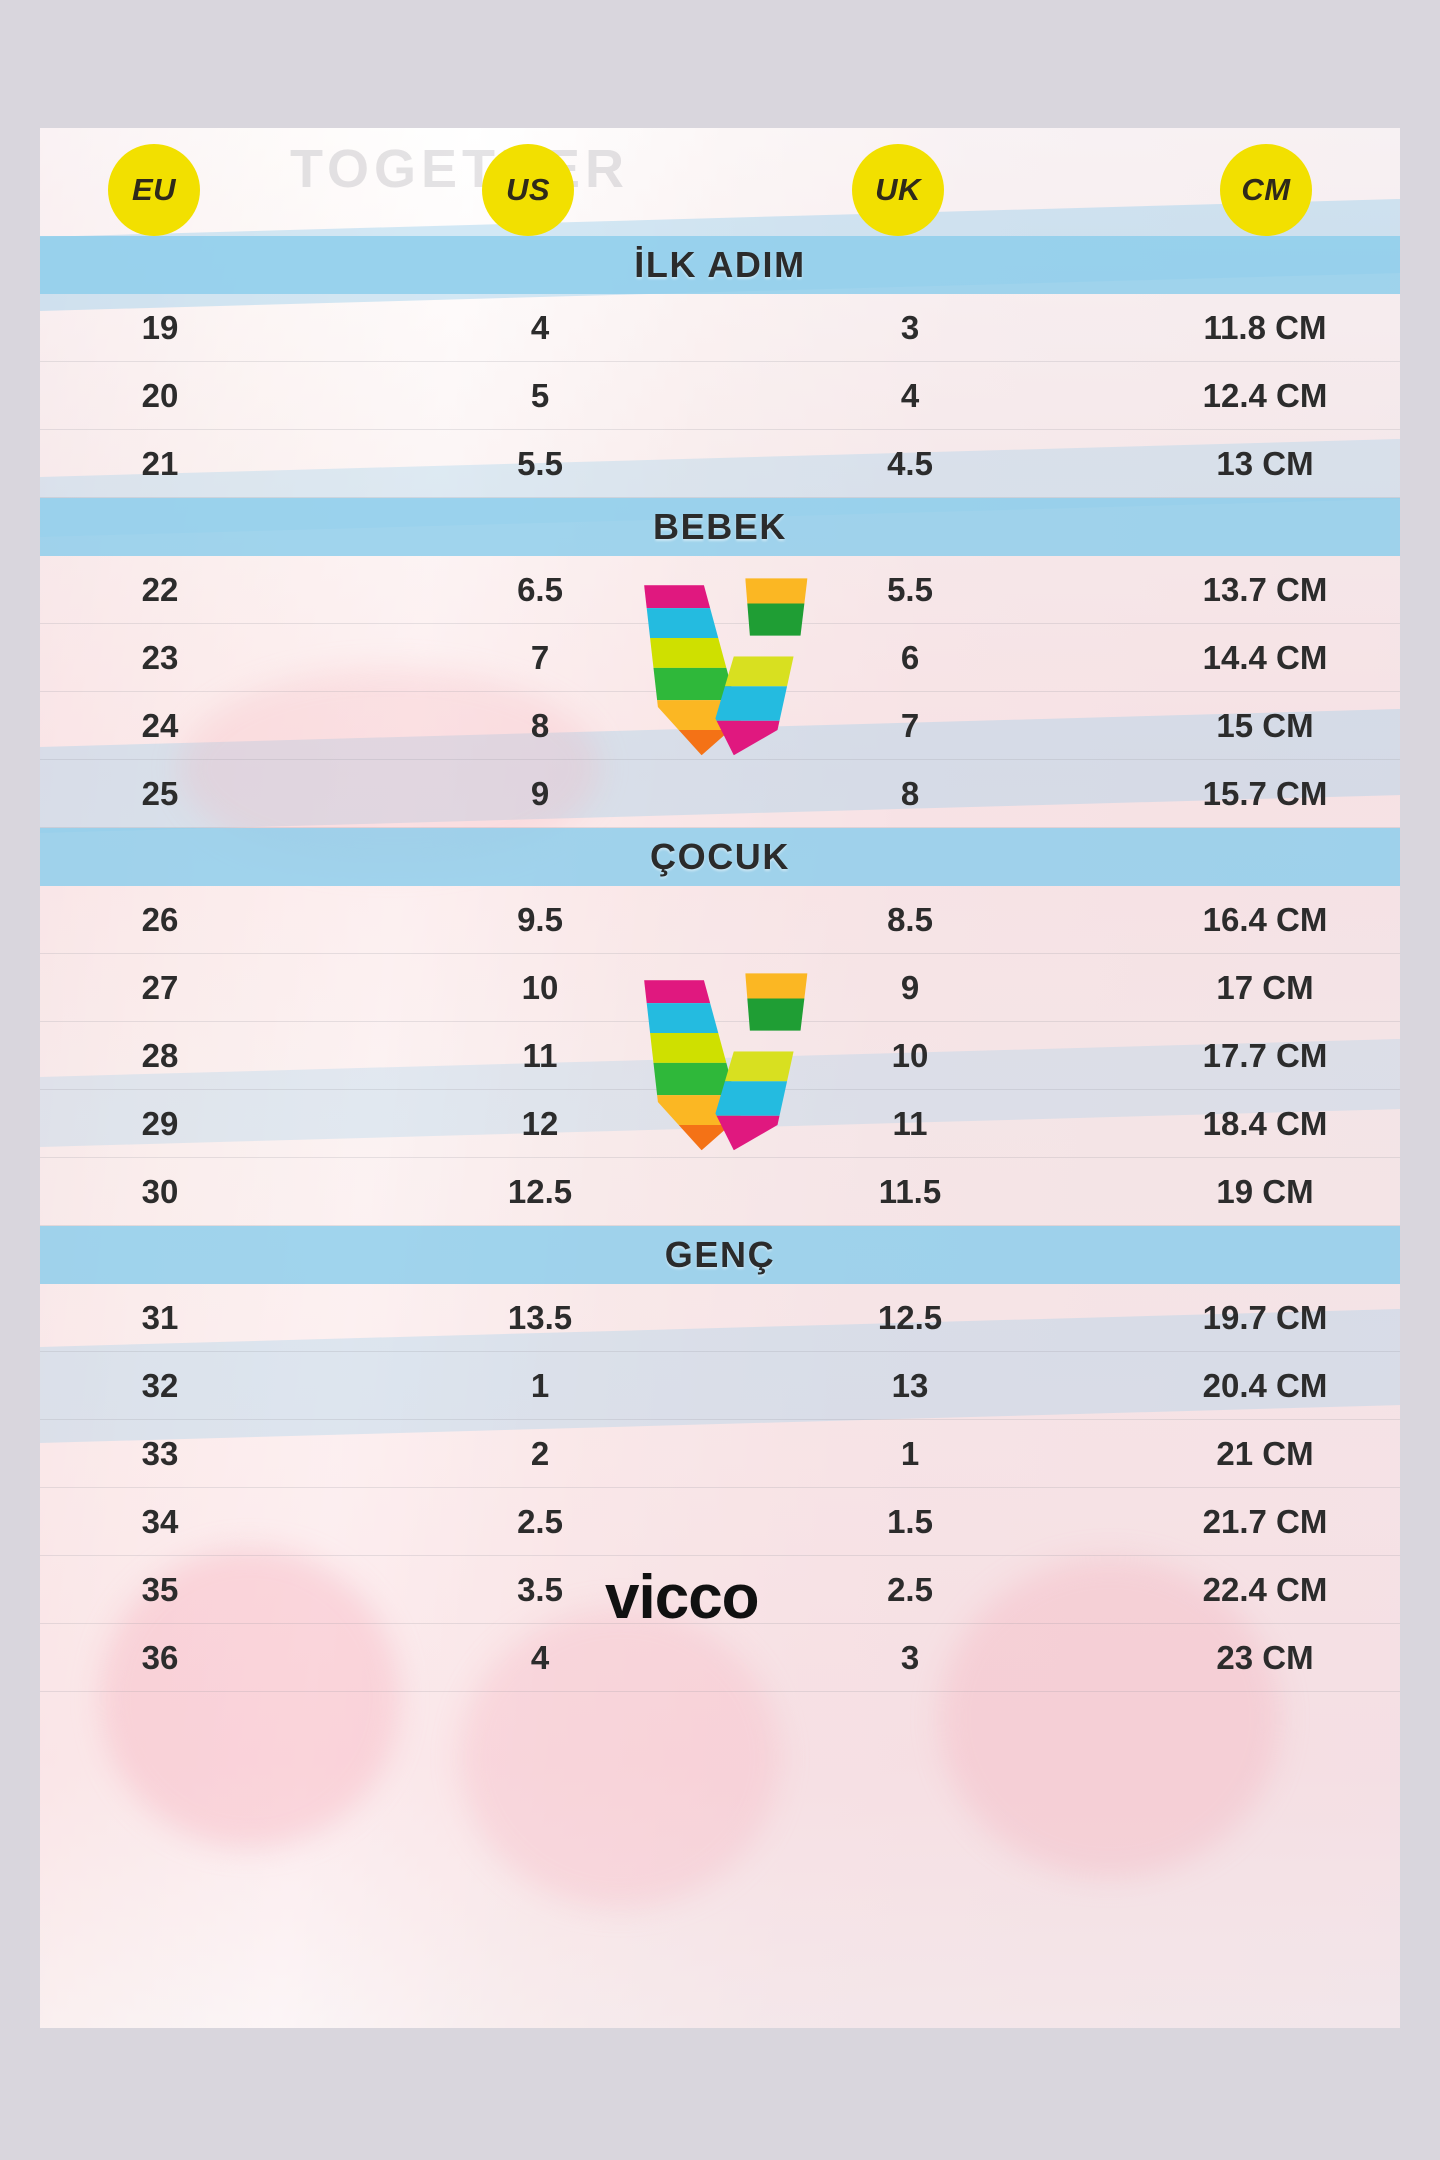 The height and width of the screenshot is (2160, 1440). I want to click on cell-eu: 21, so click(160, 463).